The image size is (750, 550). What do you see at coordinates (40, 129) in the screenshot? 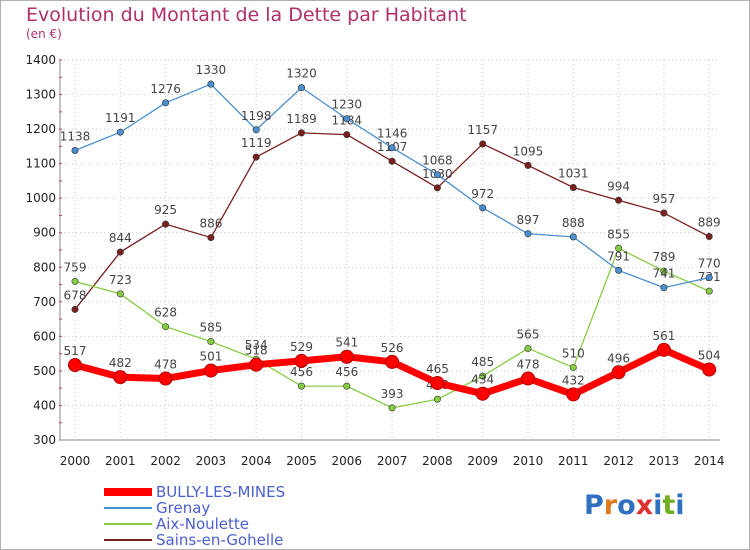
I see `y-tick-label: 1200` at bounding box center [40, 129].